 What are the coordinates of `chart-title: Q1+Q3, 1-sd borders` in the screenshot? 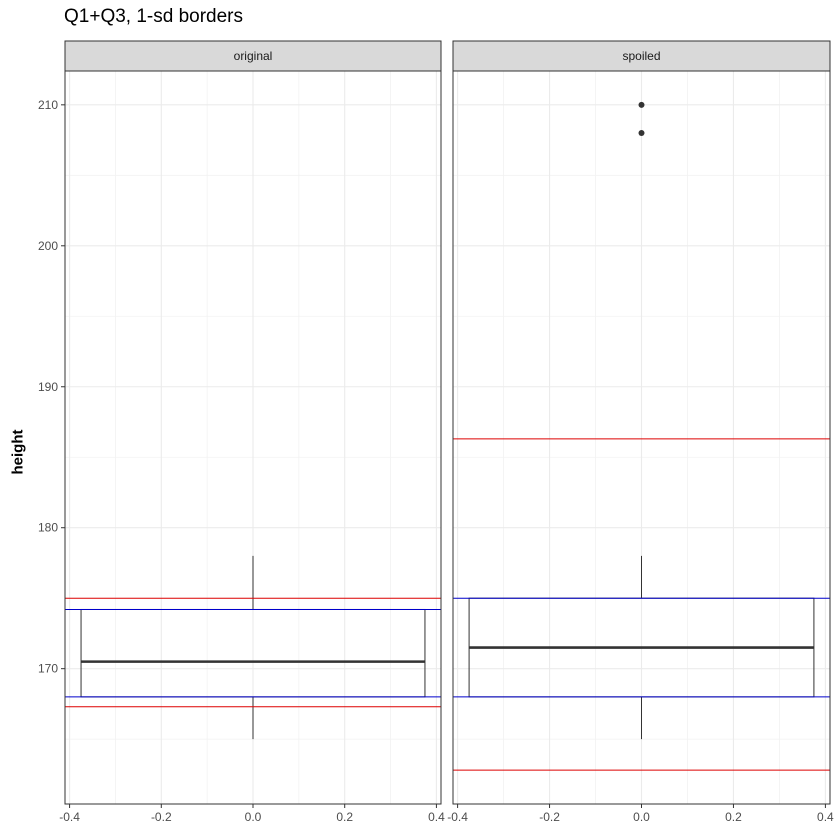 It's located at (154, 16).